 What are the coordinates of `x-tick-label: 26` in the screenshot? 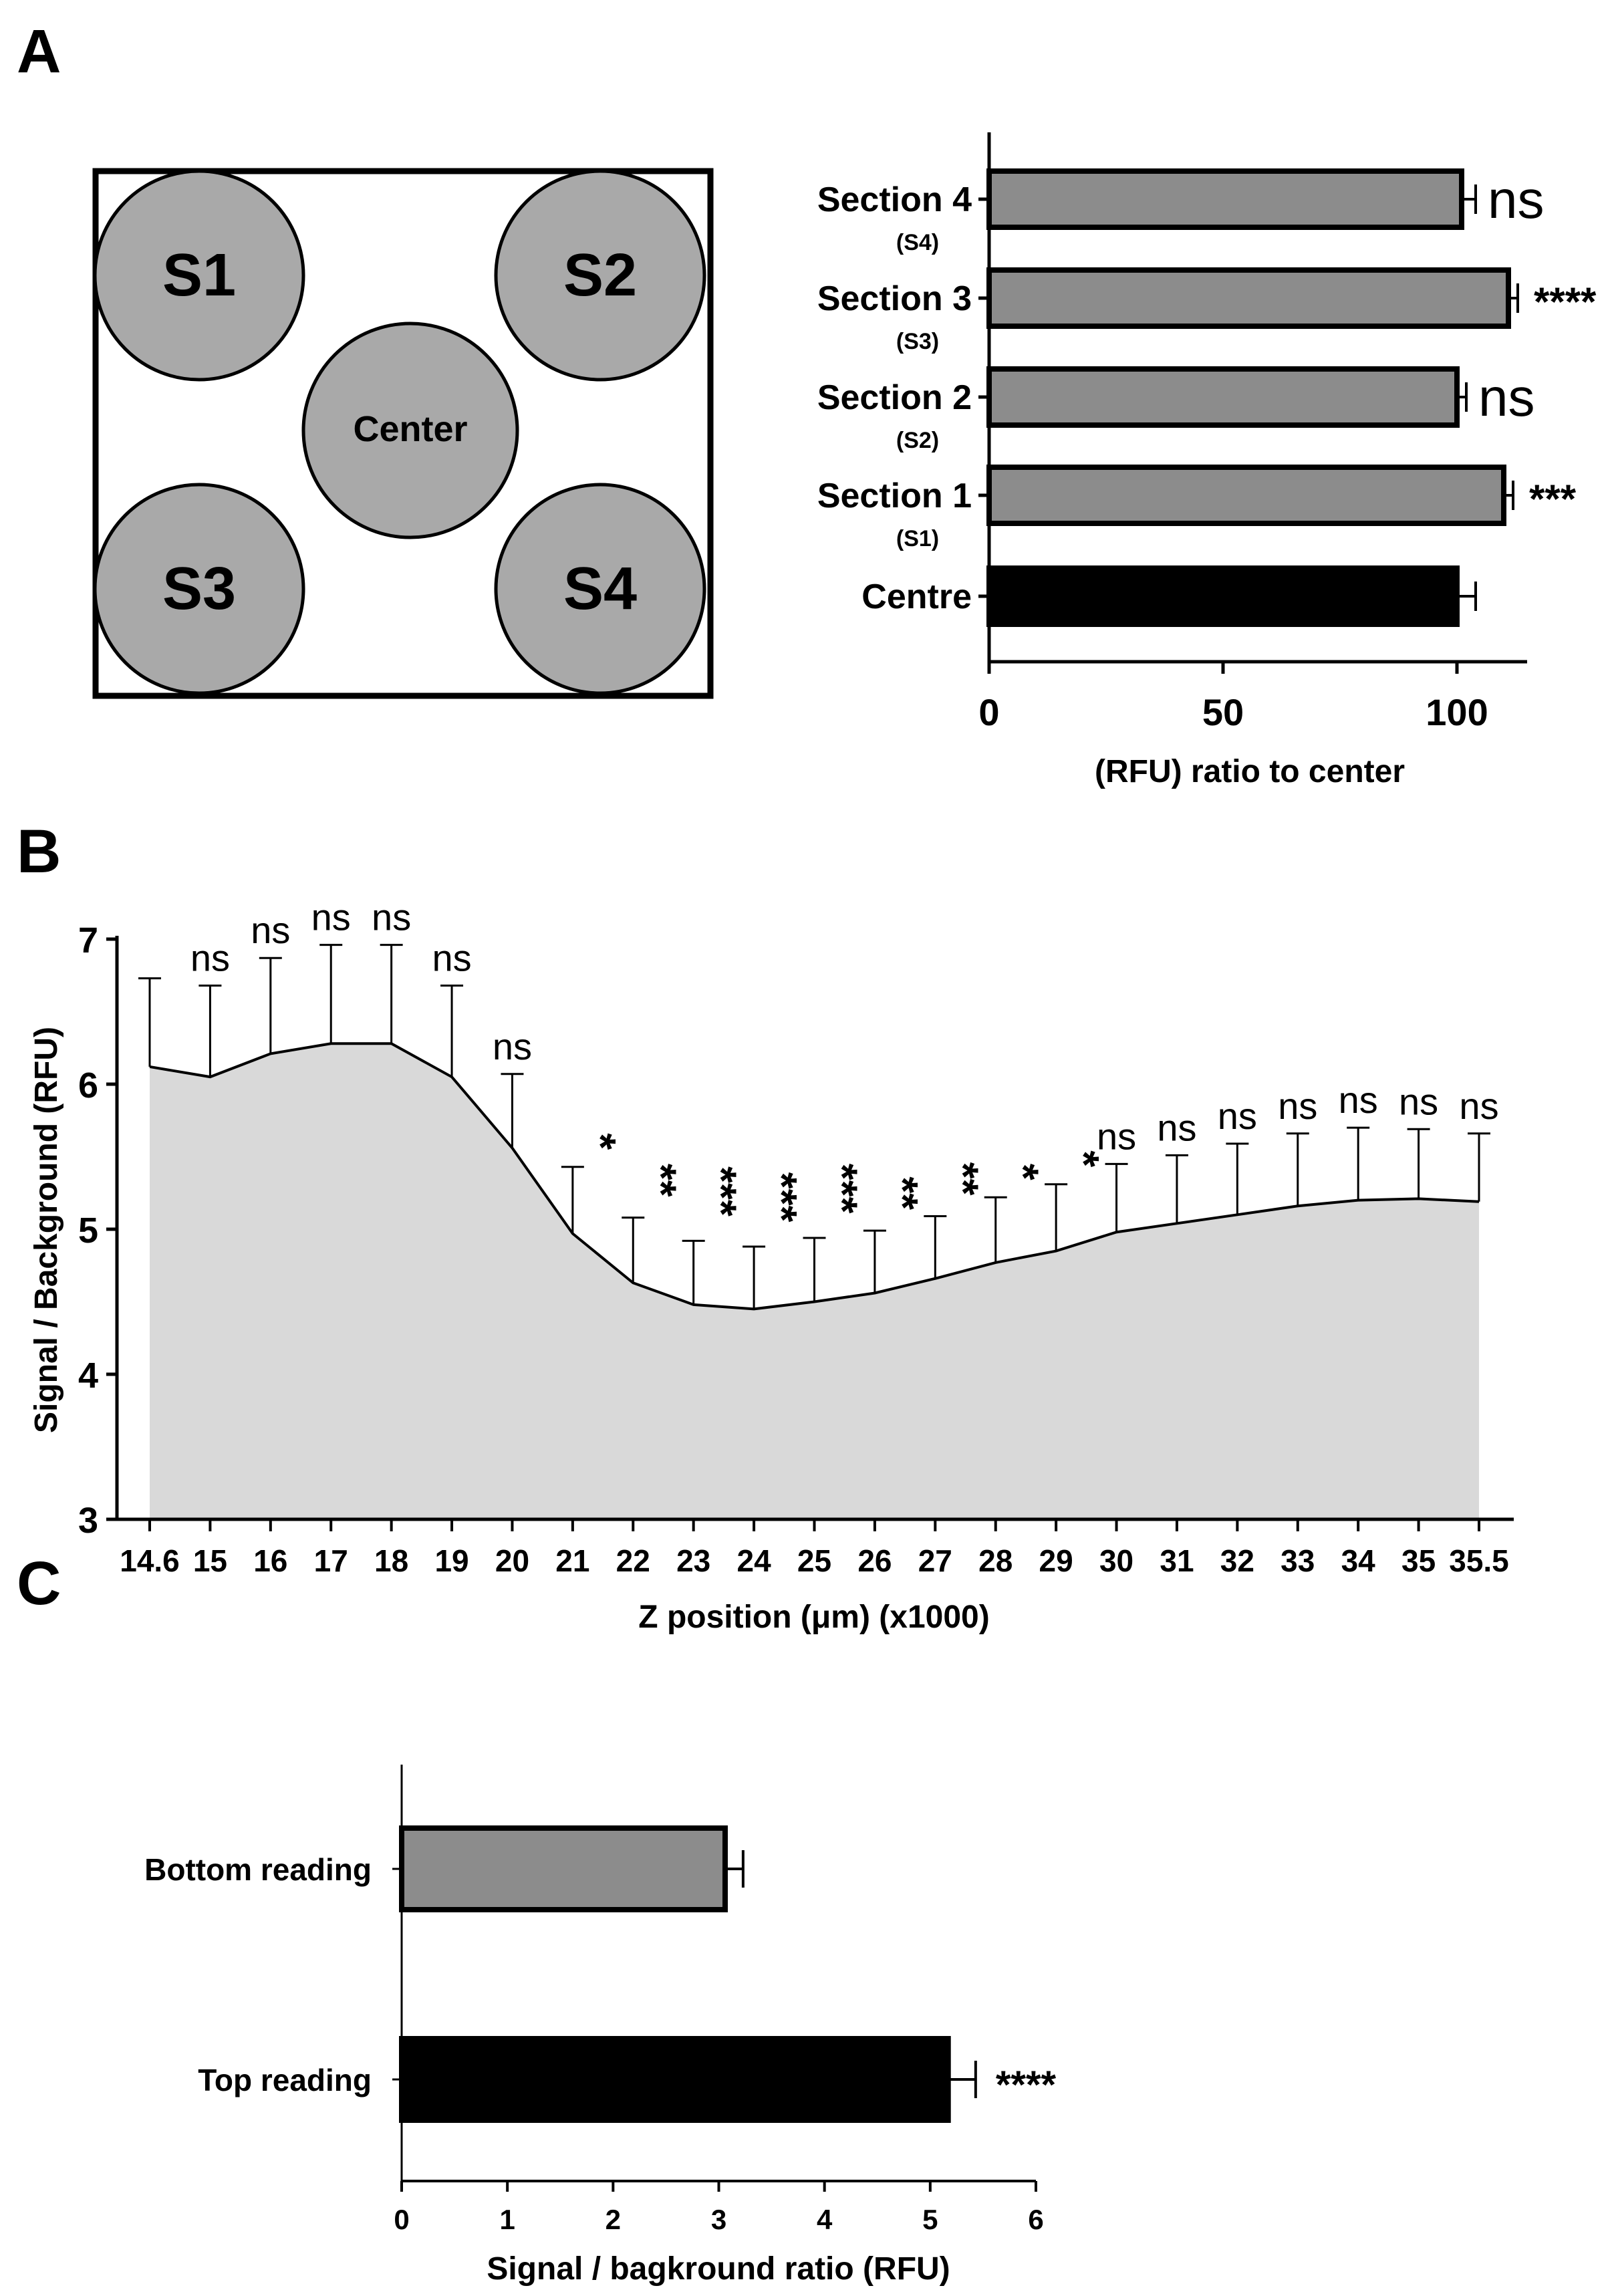 It's located at (875, 1560).